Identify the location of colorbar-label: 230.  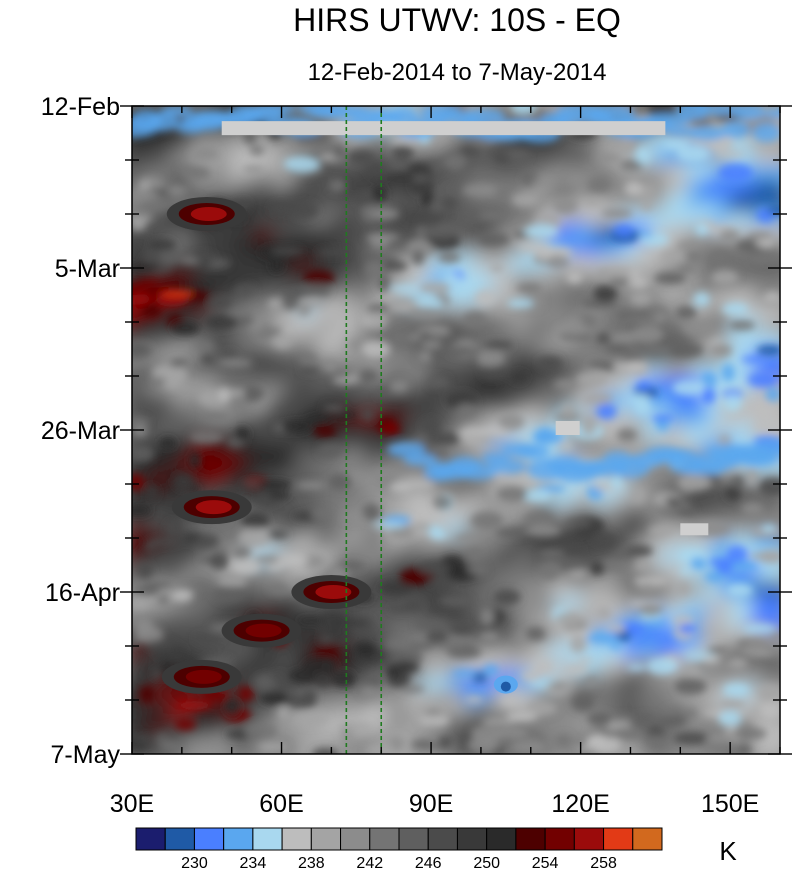
(194, 862).